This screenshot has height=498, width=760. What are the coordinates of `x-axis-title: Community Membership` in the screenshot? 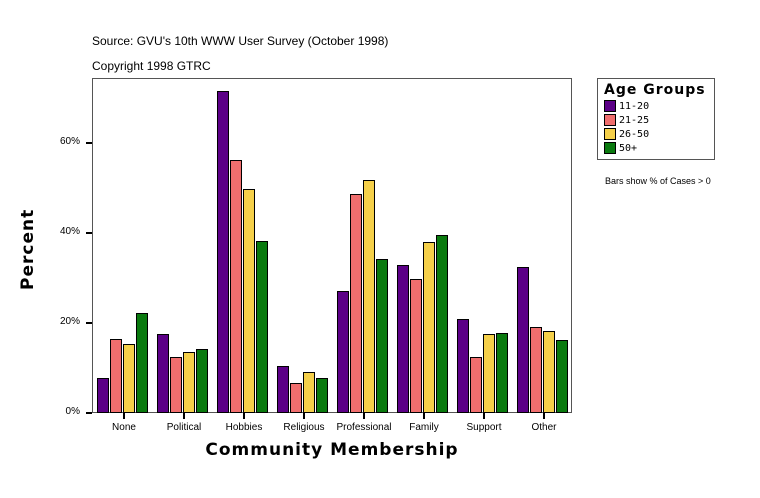 It's located at (332, 450).